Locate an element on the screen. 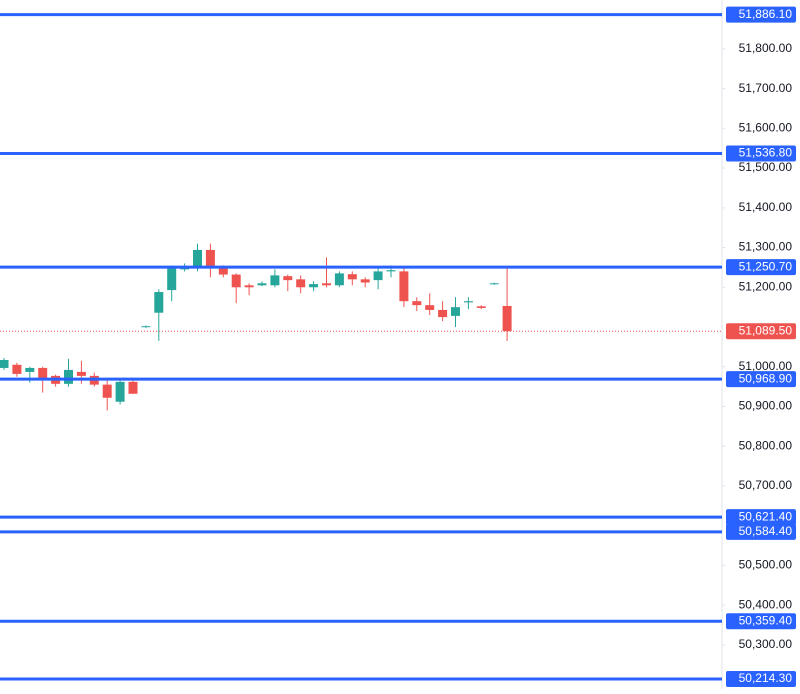 The height and width of the screenshot is (694, 800). current-price-box is located at coordinates (761, 331).